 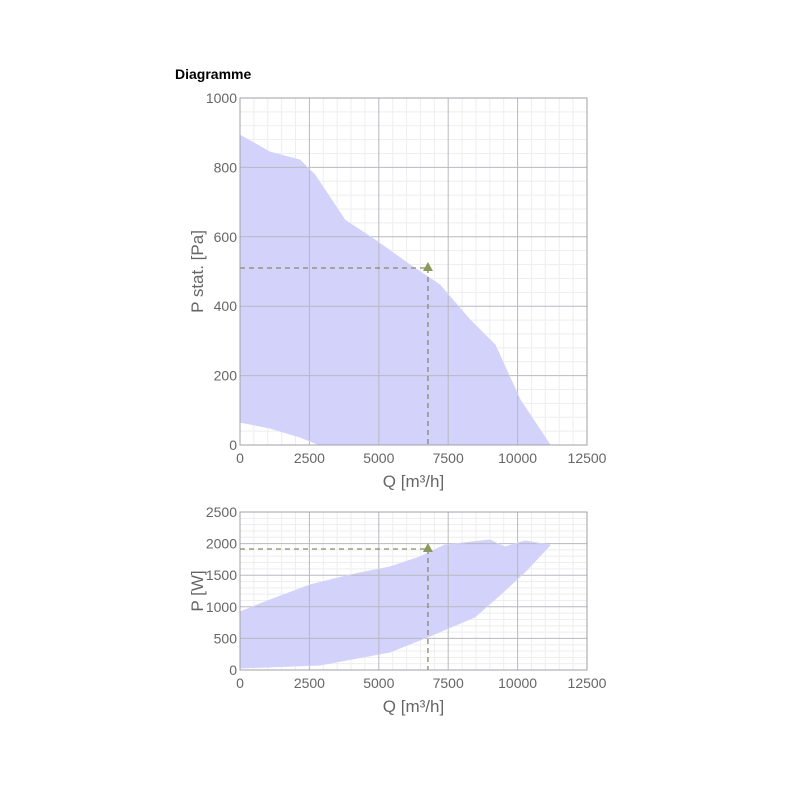 I want to click on y-axis-label: P [W], so click(x=197, y=590).